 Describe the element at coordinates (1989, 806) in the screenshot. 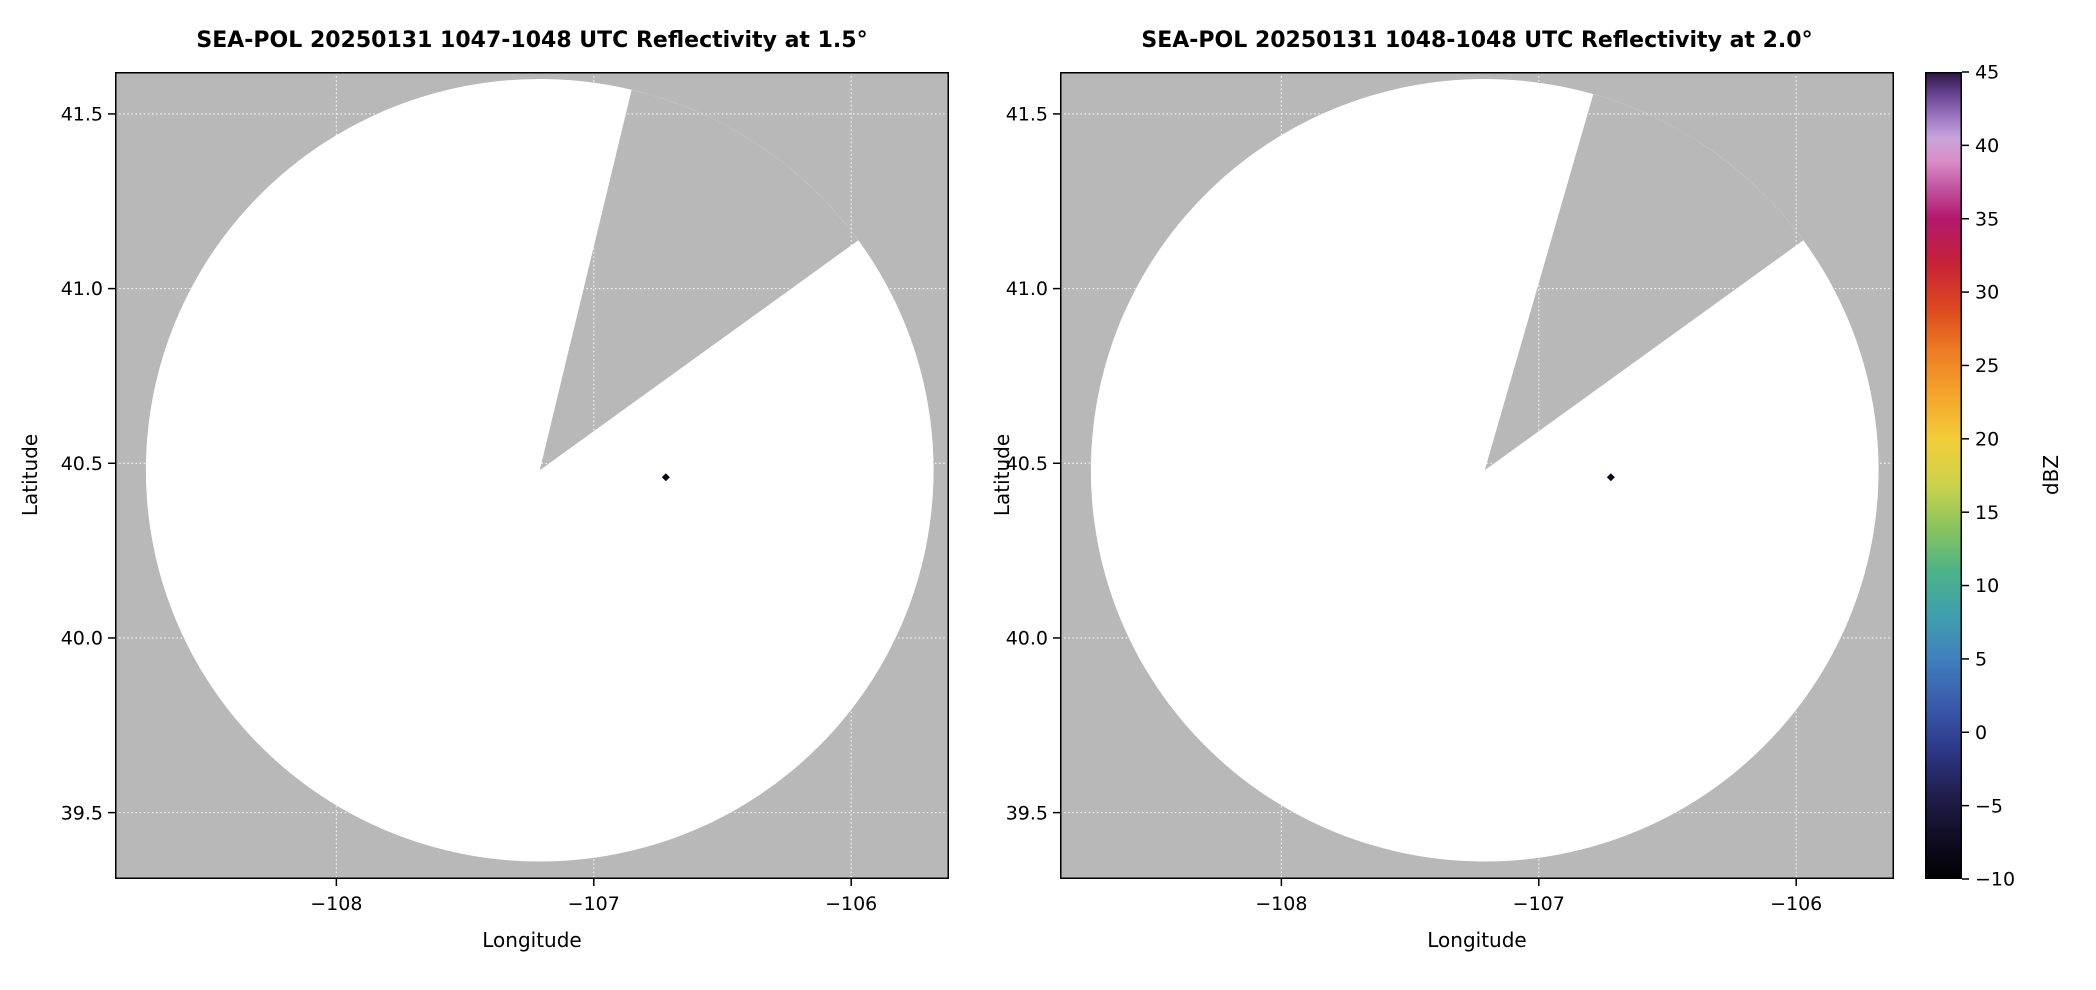

I see `colorbar-tick-label: −5` at that location.